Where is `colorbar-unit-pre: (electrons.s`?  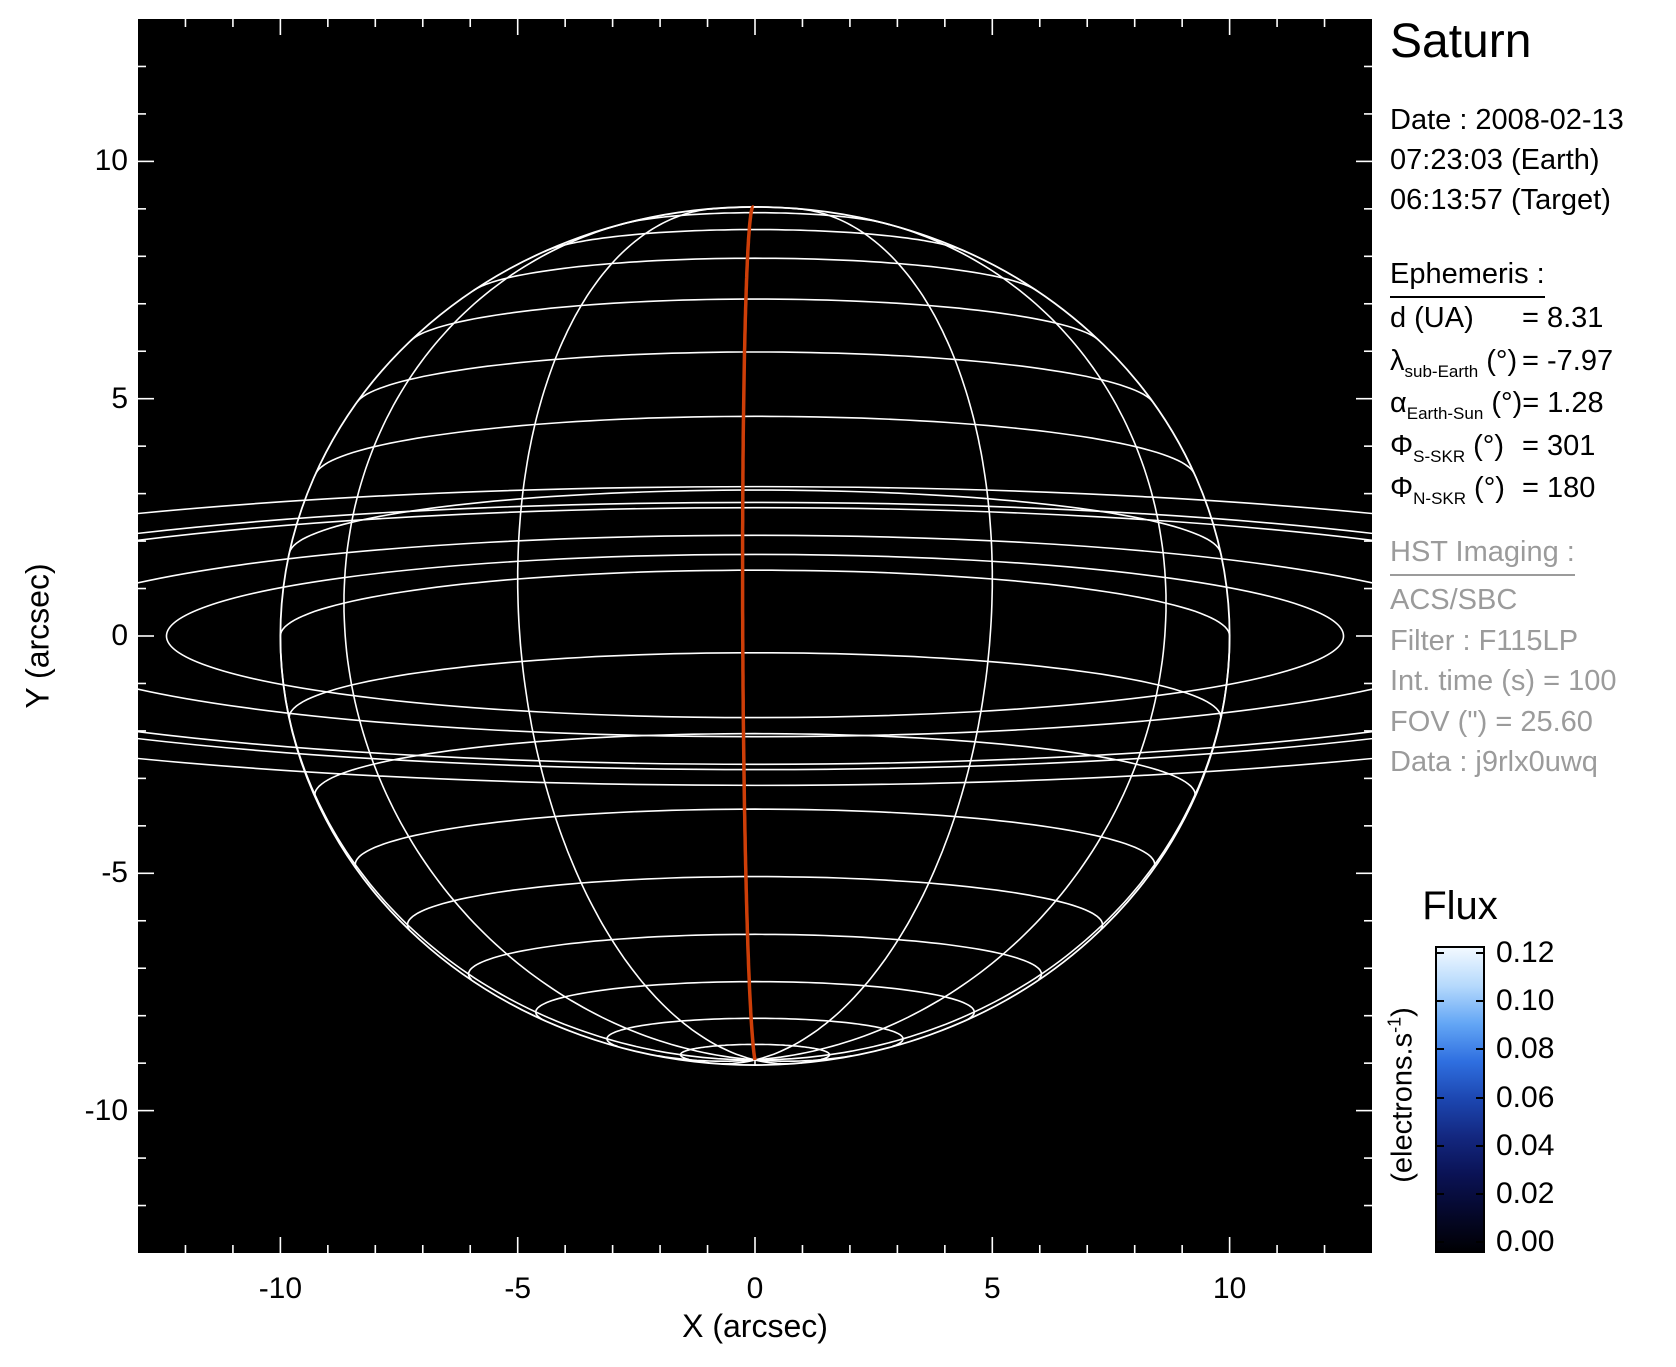
colorbar-unit-pre: (electrons.s is located at coordinates (1402, 1107).